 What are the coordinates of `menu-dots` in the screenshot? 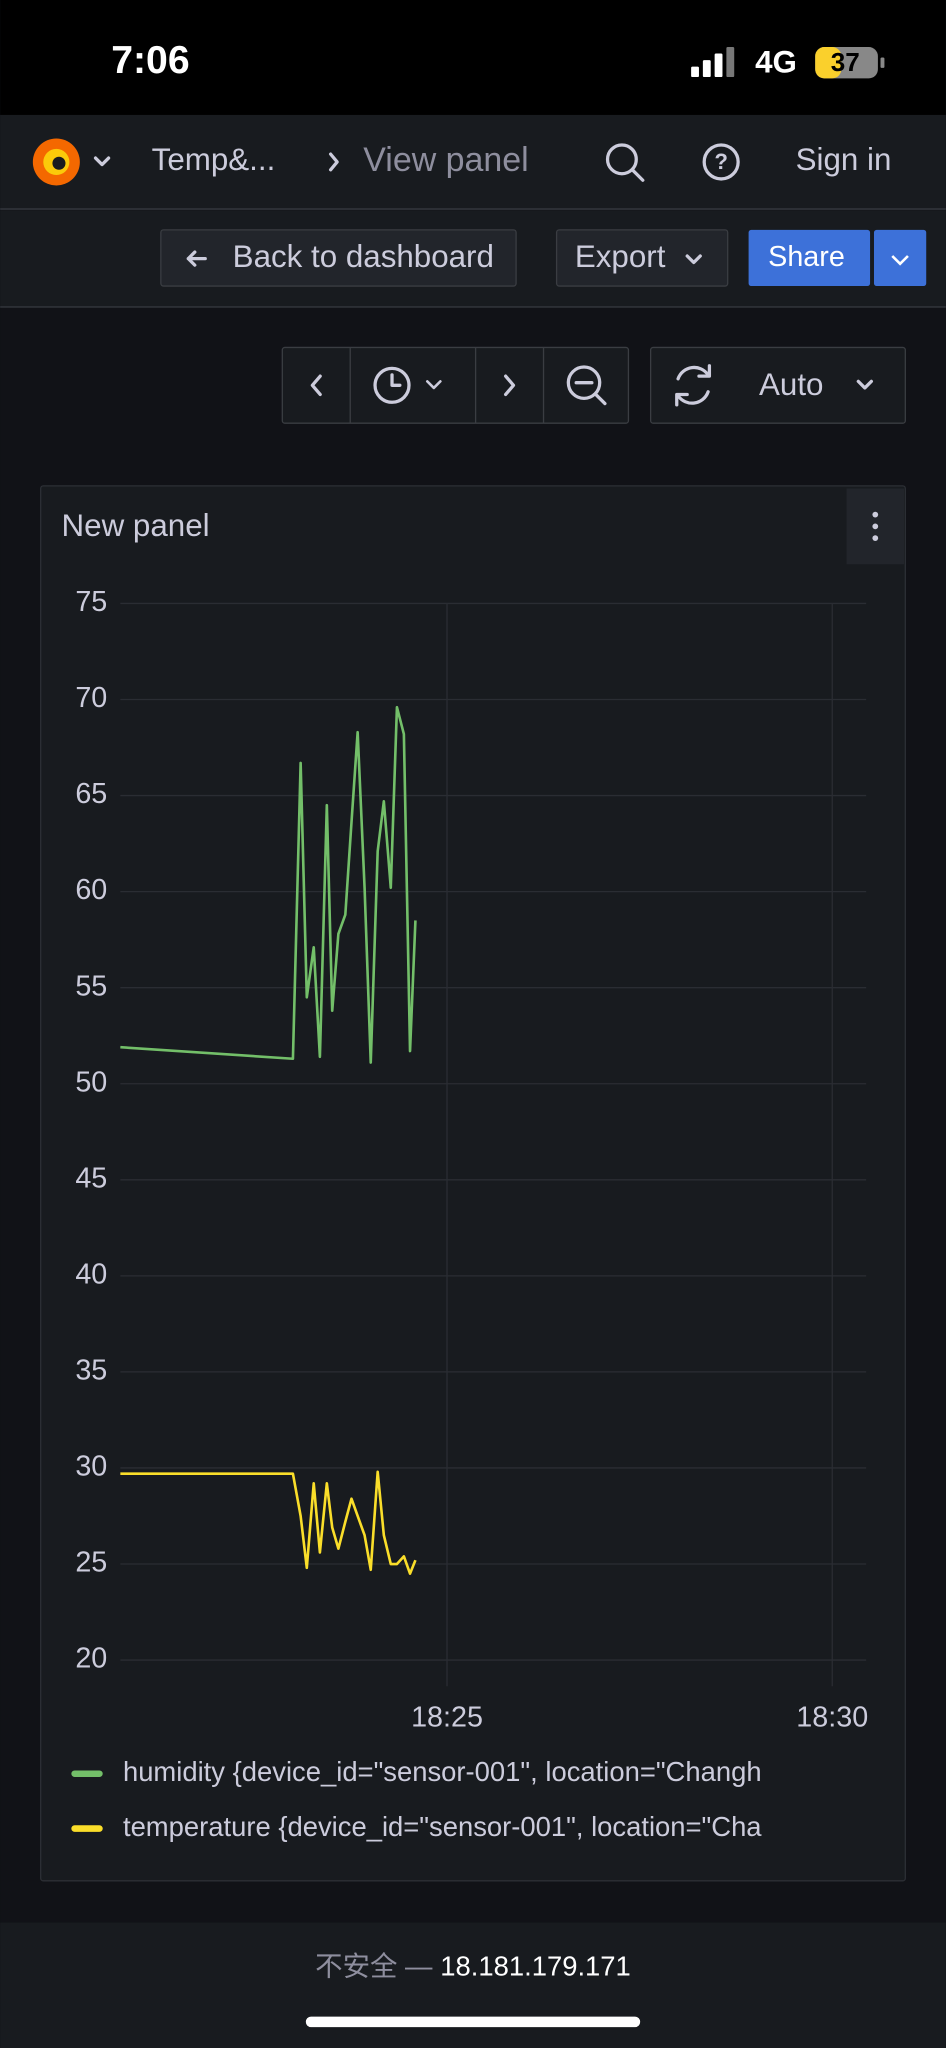 It's located at (875, 526).